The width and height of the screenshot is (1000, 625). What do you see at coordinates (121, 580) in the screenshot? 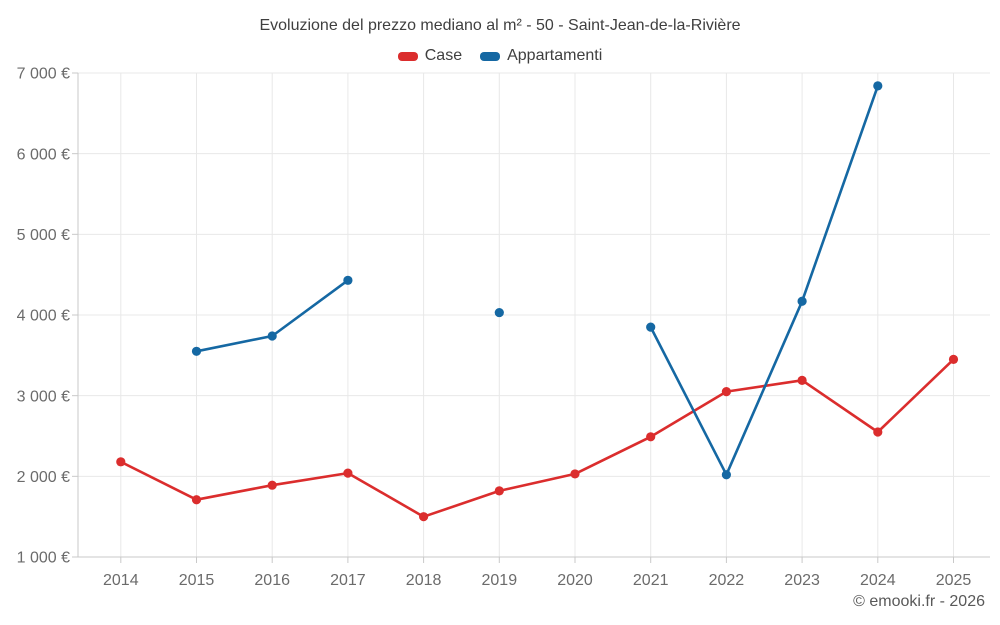
I see `x-tick-label: 2014` at bounding box center [121, 580].